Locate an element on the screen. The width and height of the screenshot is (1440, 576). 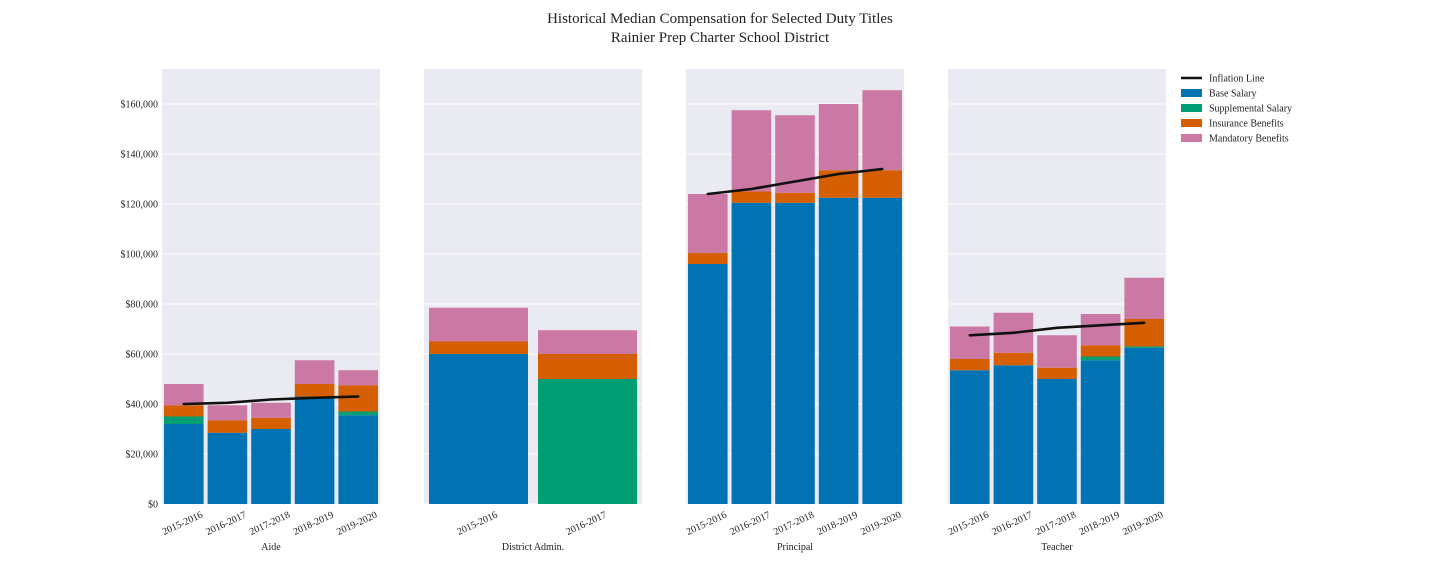
y-tick-label: $140,000 is located at coordinates (140, 155).